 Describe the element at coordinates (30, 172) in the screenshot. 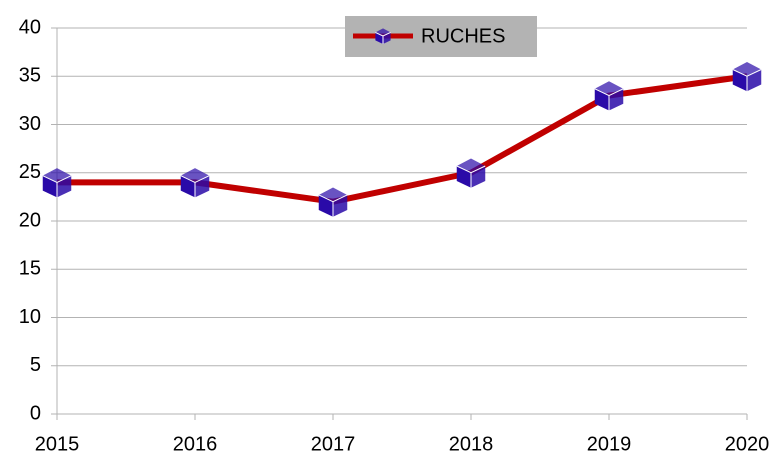

I see `y-tick-label: 25` at that location.